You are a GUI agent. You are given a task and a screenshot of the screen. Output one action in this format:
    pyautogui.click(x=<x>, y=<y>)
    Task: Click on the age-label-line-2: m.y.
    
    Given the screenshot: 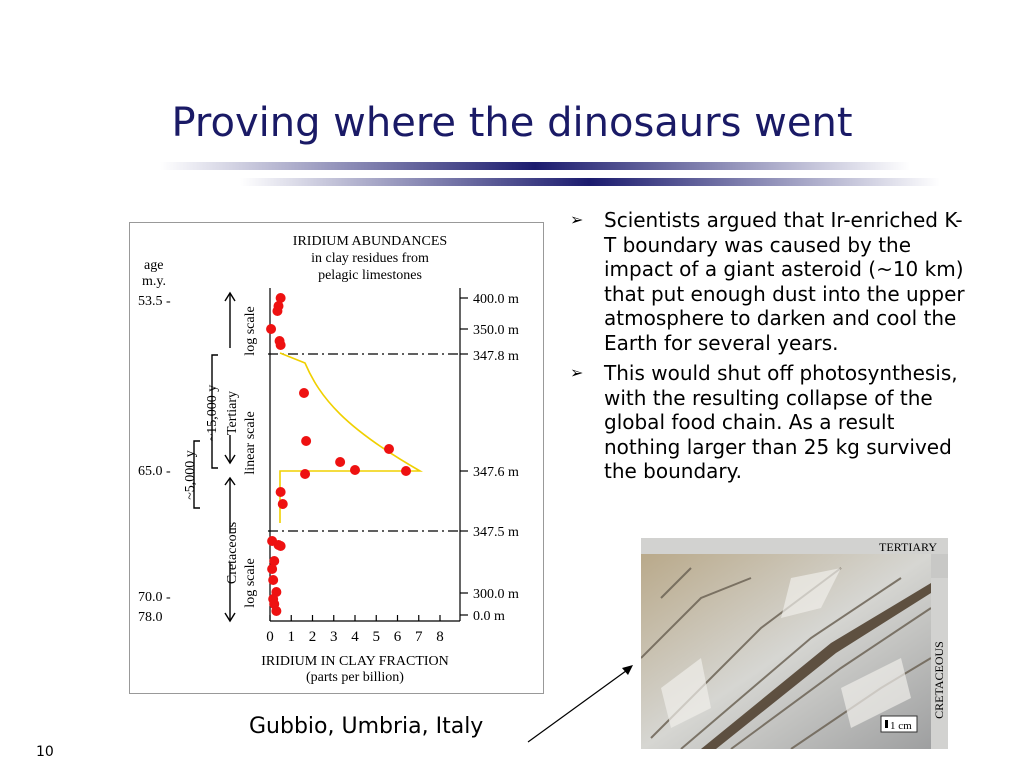 What is the action you would take?
    pyautogui.click(x=154, y=281)
    